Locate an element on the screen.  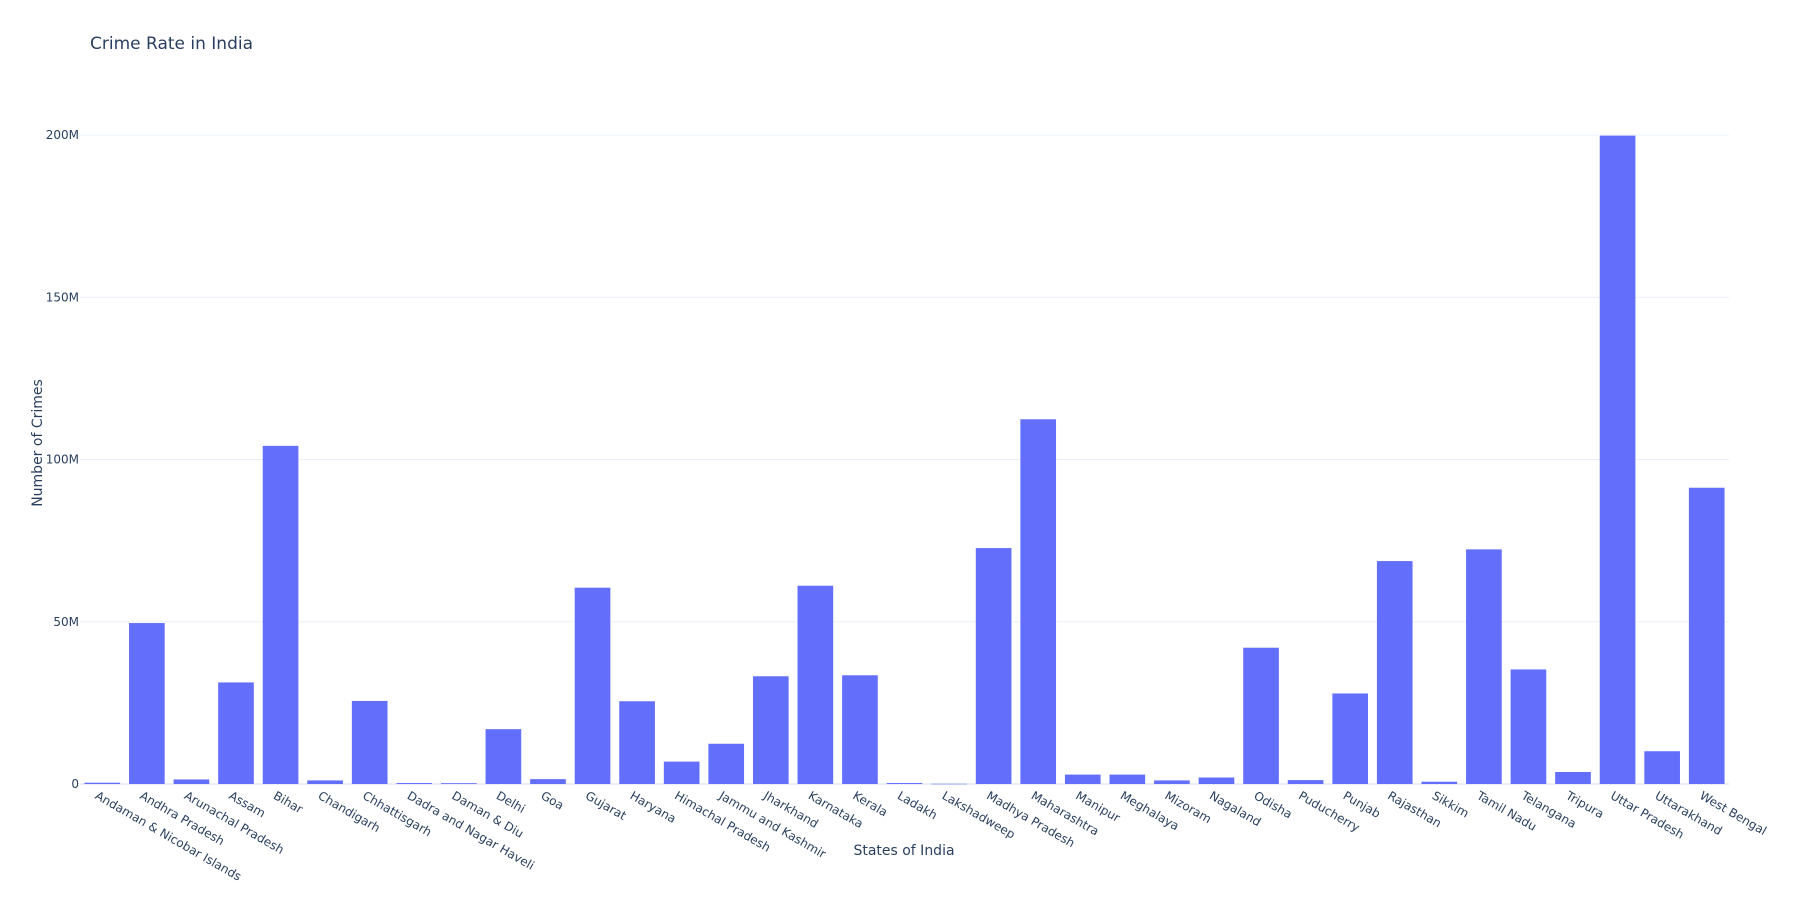
y-axis-ticks: 0 50M 100M 150M 200M is located at coordinates (62, 459).